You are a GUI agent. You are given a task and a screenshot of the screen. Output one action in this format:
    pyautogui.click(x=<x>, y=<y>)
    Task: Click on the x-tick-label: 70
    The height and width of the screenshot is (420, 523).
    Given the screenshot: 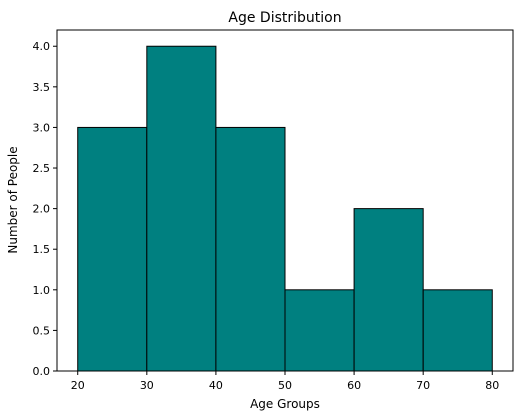 What is the action you would take?
    pyautogui.click(x=423, y=385)
    